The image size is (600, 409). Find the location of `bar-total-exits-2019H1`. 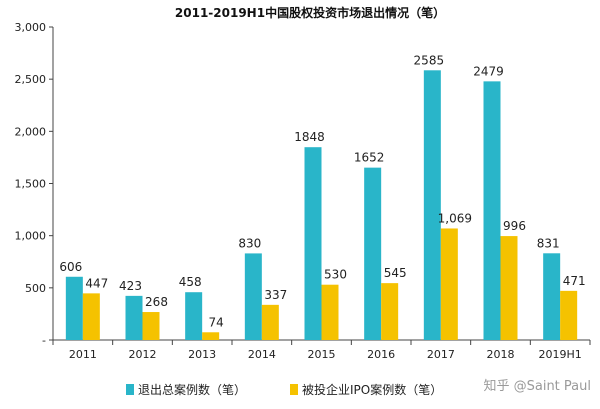

bar-total-exits-2019H1 is located at coordinates (552, 296).